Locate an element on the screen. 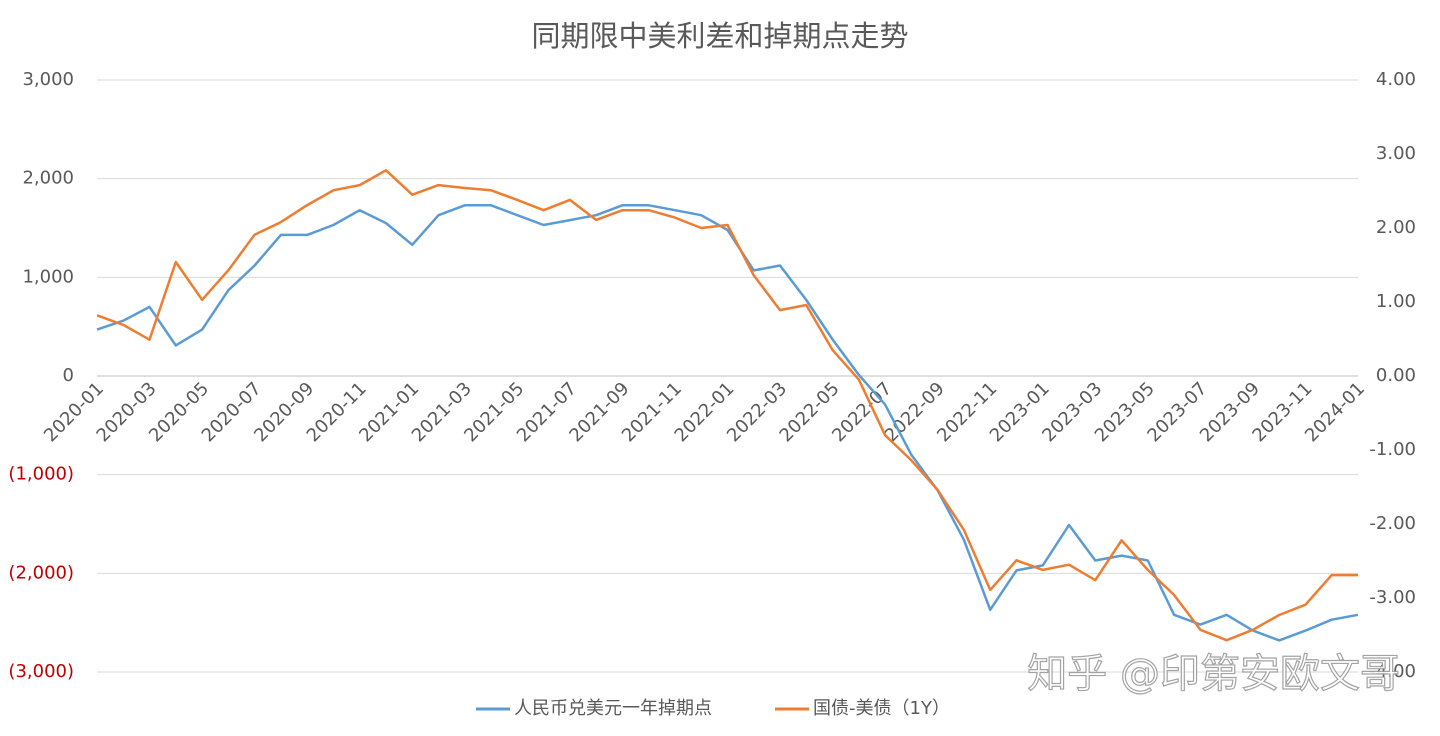 The image size is (1440, 736). watermark: 知乎 @印第安欧文哥 is located at coordinates (1213, 674).